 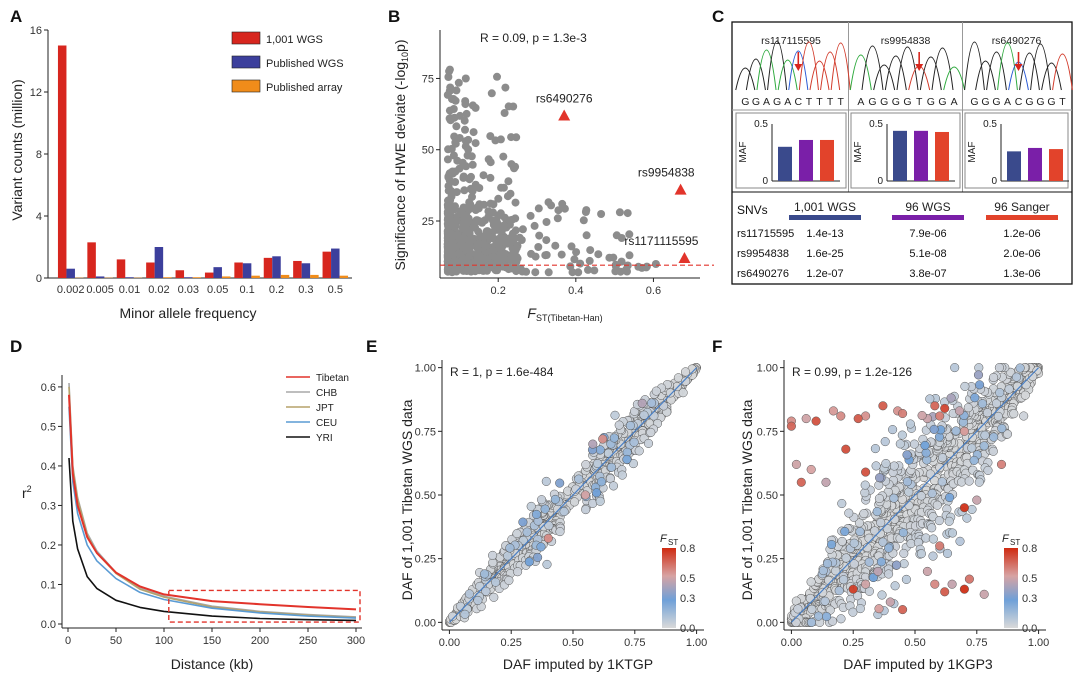 What do you see at coordinates (39, 217) in the screenshot?
I see `panel-a-ytick-label: 4` at bounding box center [39, 217].